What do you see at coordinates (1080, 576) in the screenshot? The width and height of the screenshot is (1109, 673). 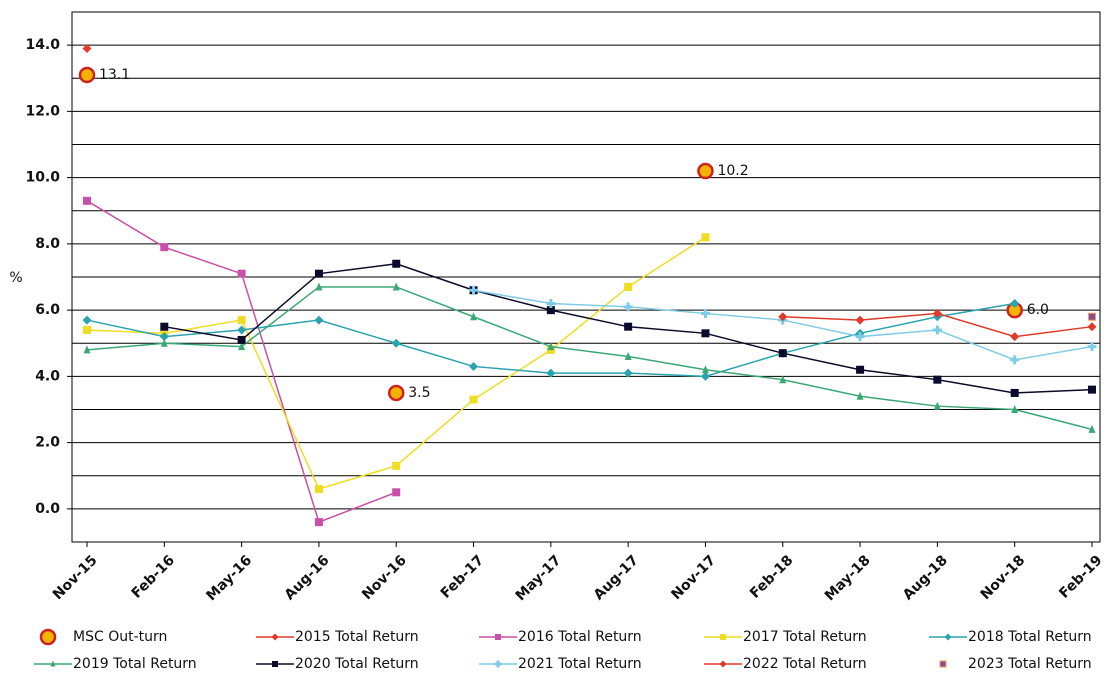 I see `x-tick-label: Feb-19` at bounding box center [1080, 576].